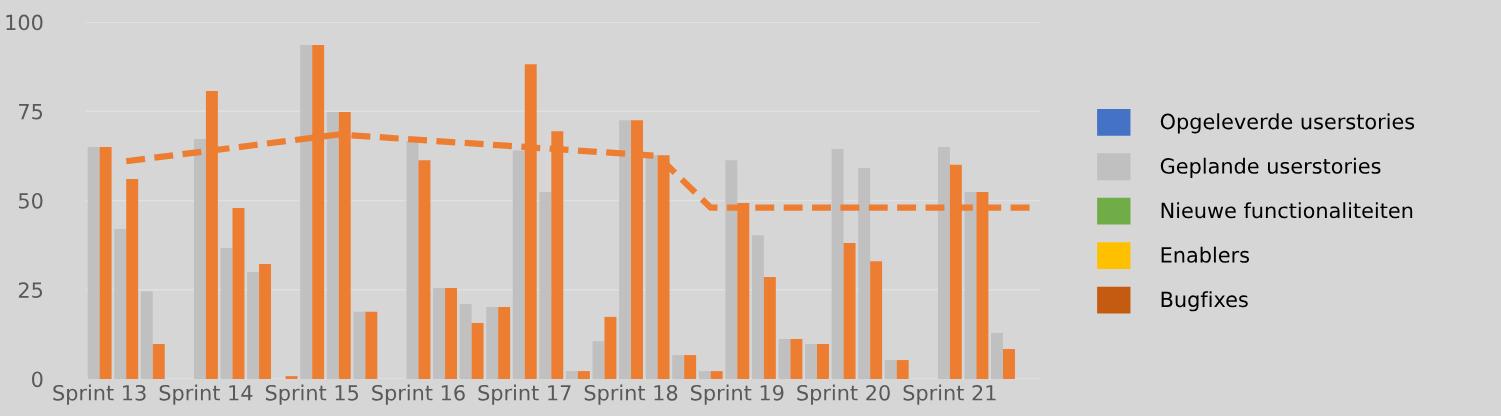  Describe the element at coordinates (949, 394) in the screenshot. I see `x-tick-label: Sprint 21` at that location.